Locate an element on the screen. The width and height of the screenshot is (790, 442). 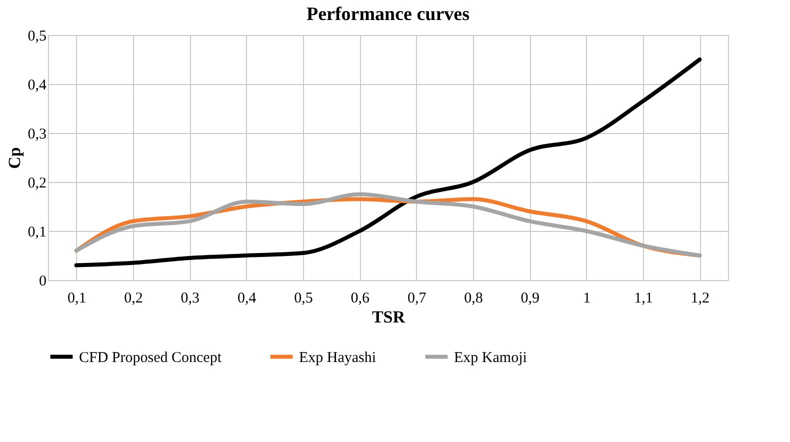
x-tick-label: 1,1 is located at coordinates (643, 298).